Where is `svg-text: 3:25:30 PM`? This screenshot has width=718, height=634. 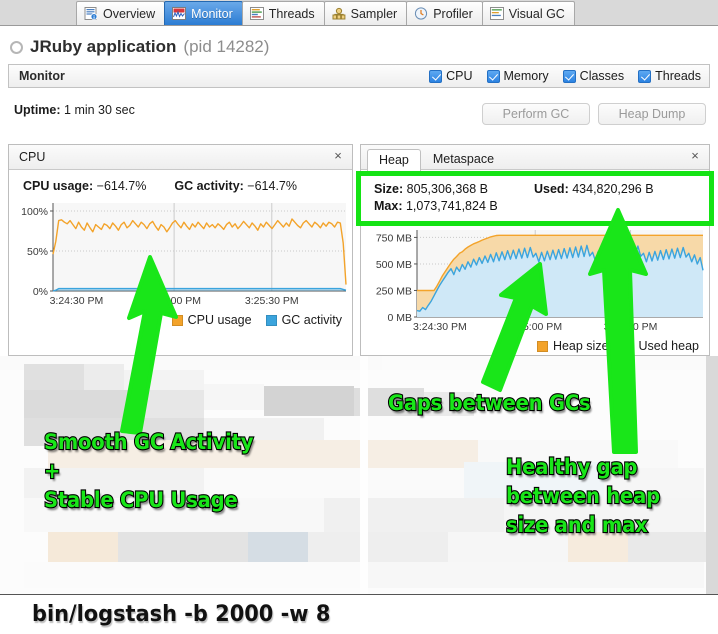
svg-text: 3:25:30 PM is located at coordinates (272, 301).